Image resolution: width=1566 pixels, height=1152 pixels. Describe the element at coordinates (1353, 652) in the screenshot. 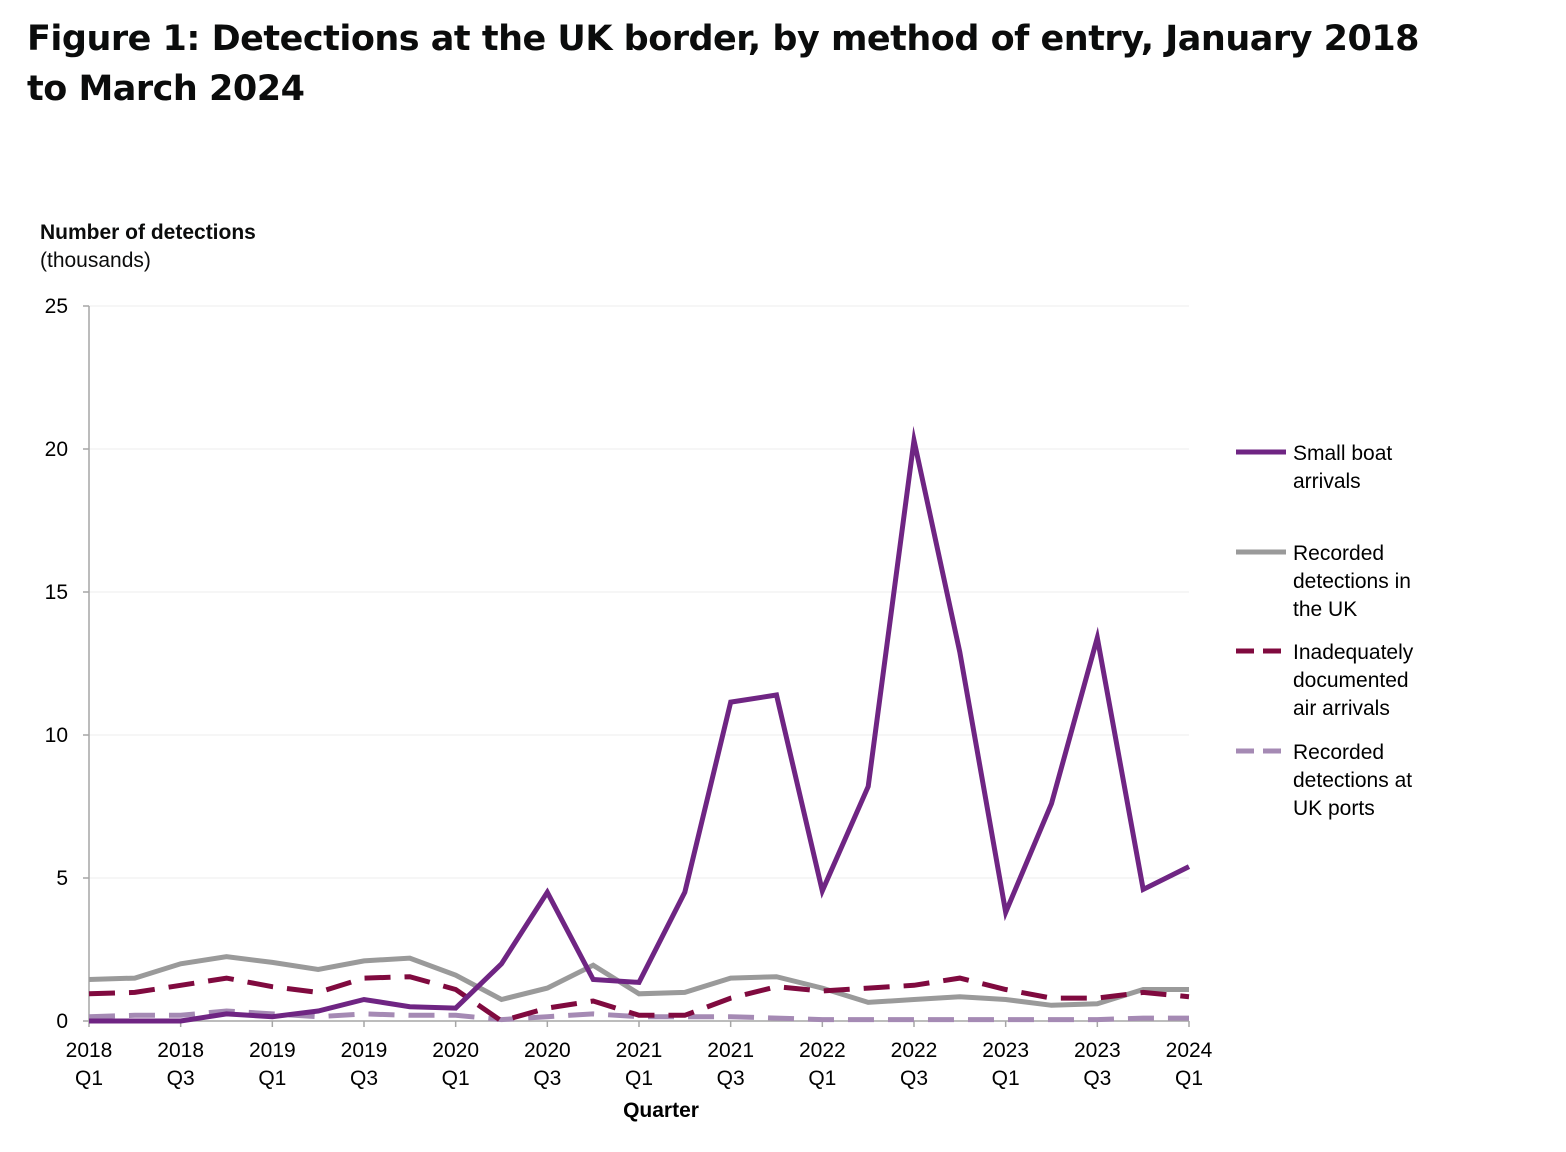

I see `legend-label: Inadequately` at that location.